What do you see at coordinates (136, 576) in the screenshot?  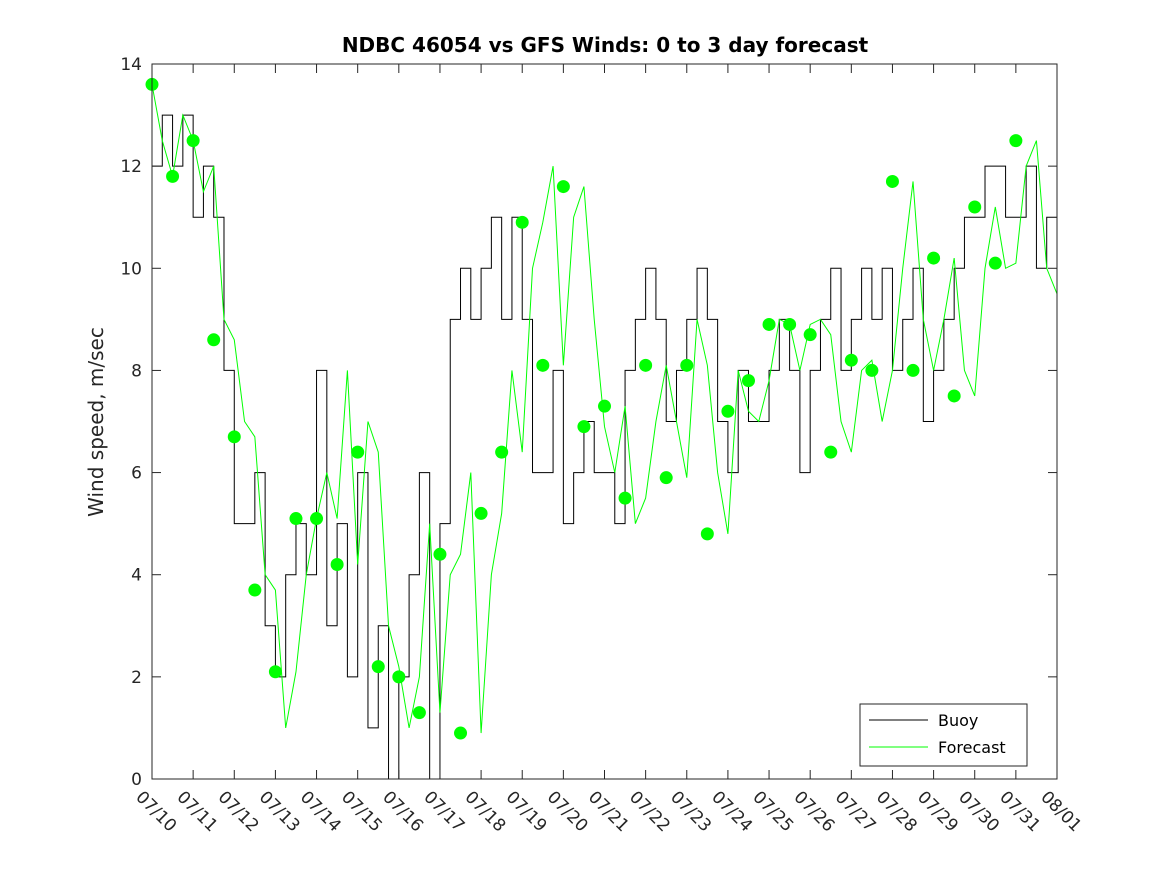 I see `y-tick-label: 4` at bounding box center [136, 576].